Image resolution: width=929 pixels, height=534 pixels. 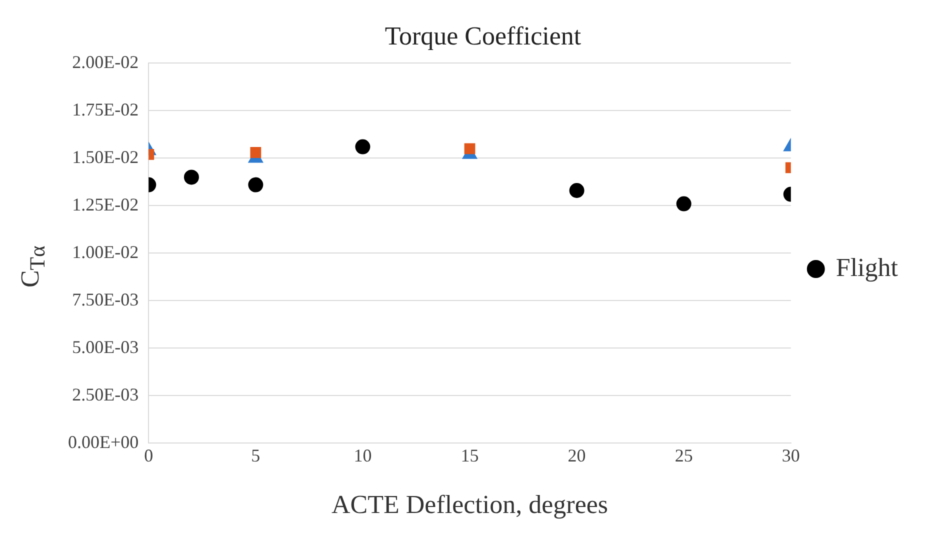 What do you see at coordinates (469, 456) in the screenshot?
I see `x-tick-label: 15` at bounding box center [469, 456].